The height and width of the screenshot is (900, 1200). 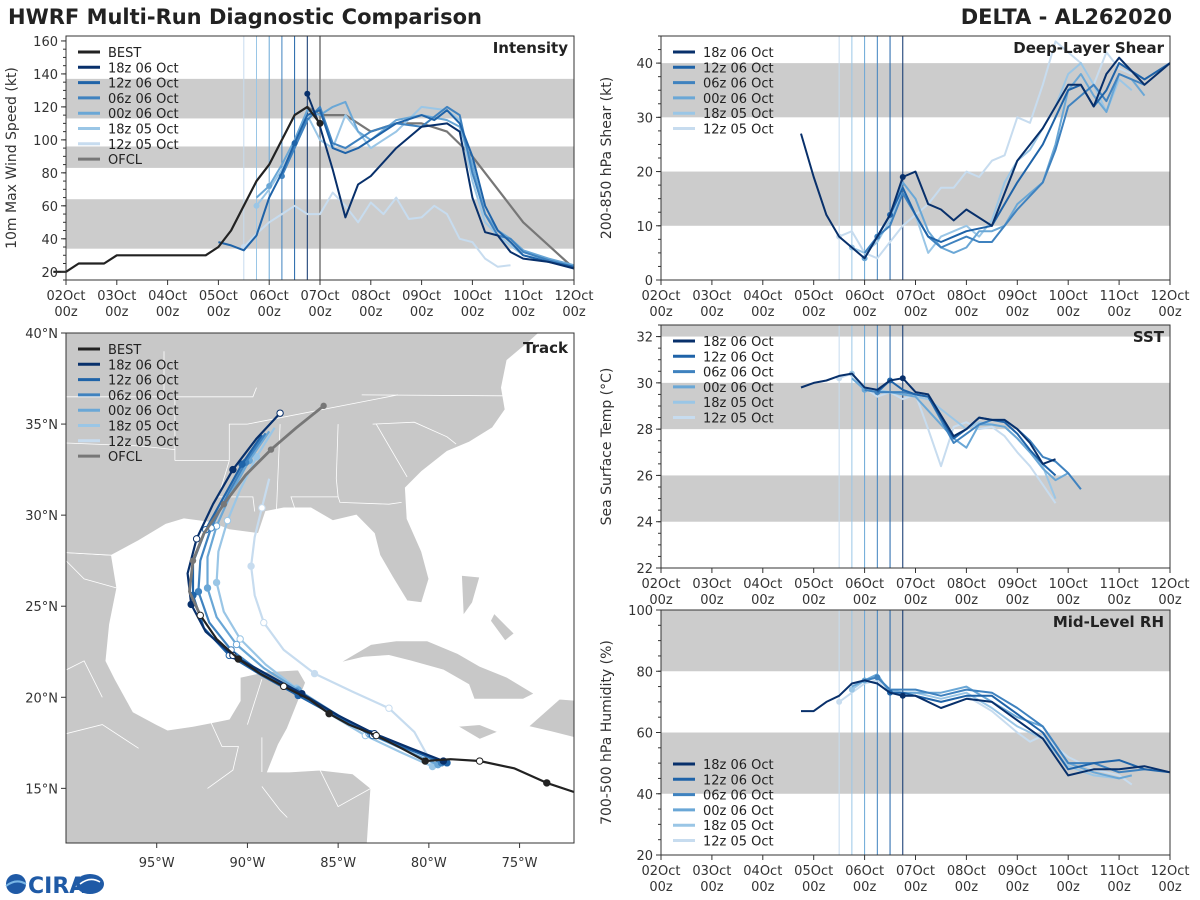 I want to click on sst-ytick-label: 26, so click(x=644, y=476).